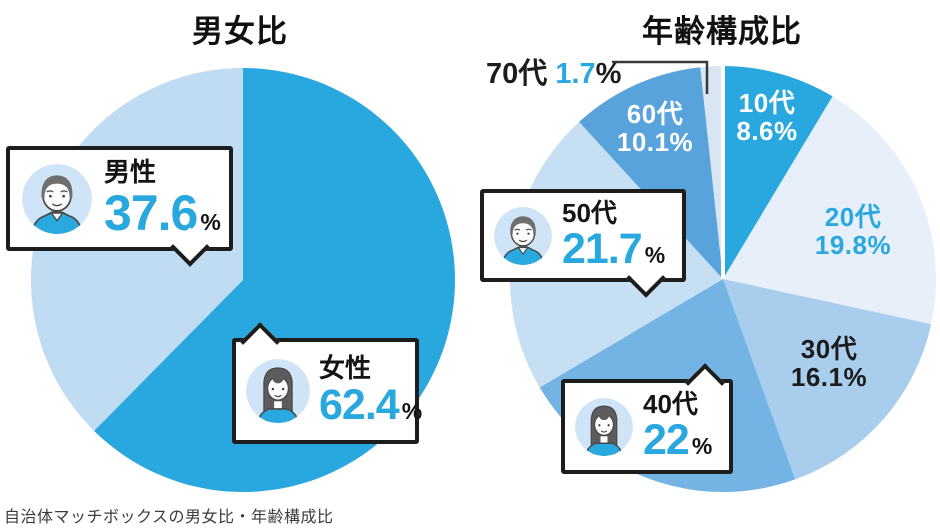 Image resolution: width=940 pixels, height=529 pixels. Describe the element at coordinates (853, 231) in the screenshot. I see `age20-slice-label: 20代 19.8%` at that location.